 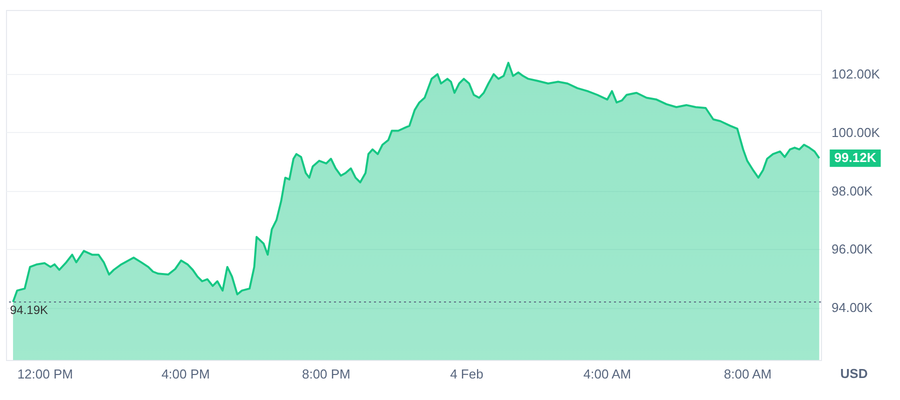 What do you see at coordinates (856, 132) in the screenshot?
I see `y-tick-label: 100.00K` at bounding box center [856, 132].